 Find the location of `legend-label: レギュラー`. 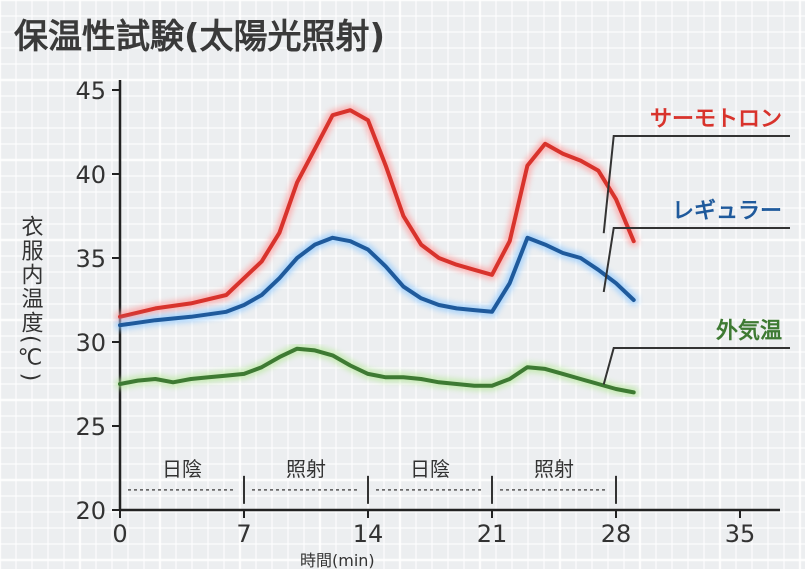

legend-label: レギュラー is located at coordinates (727, 211).